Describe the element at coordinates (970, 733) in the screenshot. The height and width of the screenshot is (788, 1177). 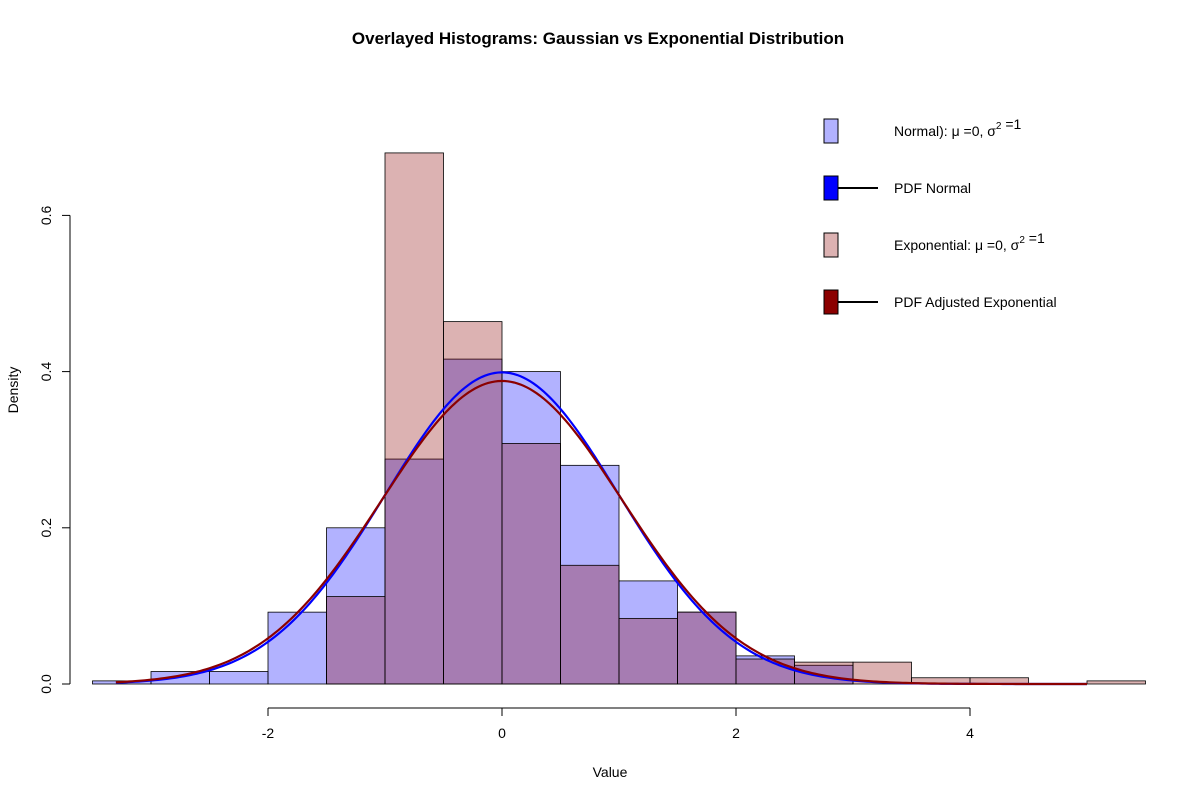
I see `x-tick-label: 4` at that location.